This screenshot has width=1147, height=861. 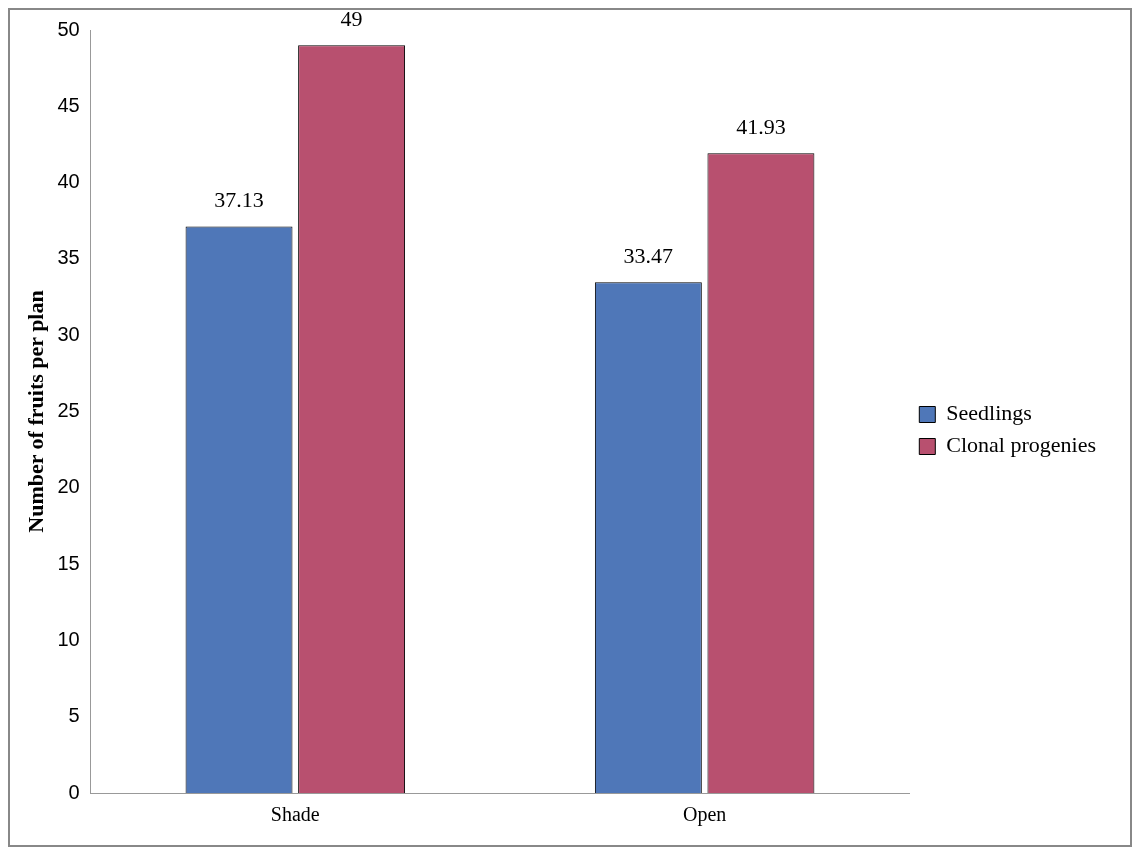 What do you see at coordinates (68, 257) in the screenshot?
I see `y-tick-label: 35` at bounding box center [68, 257].